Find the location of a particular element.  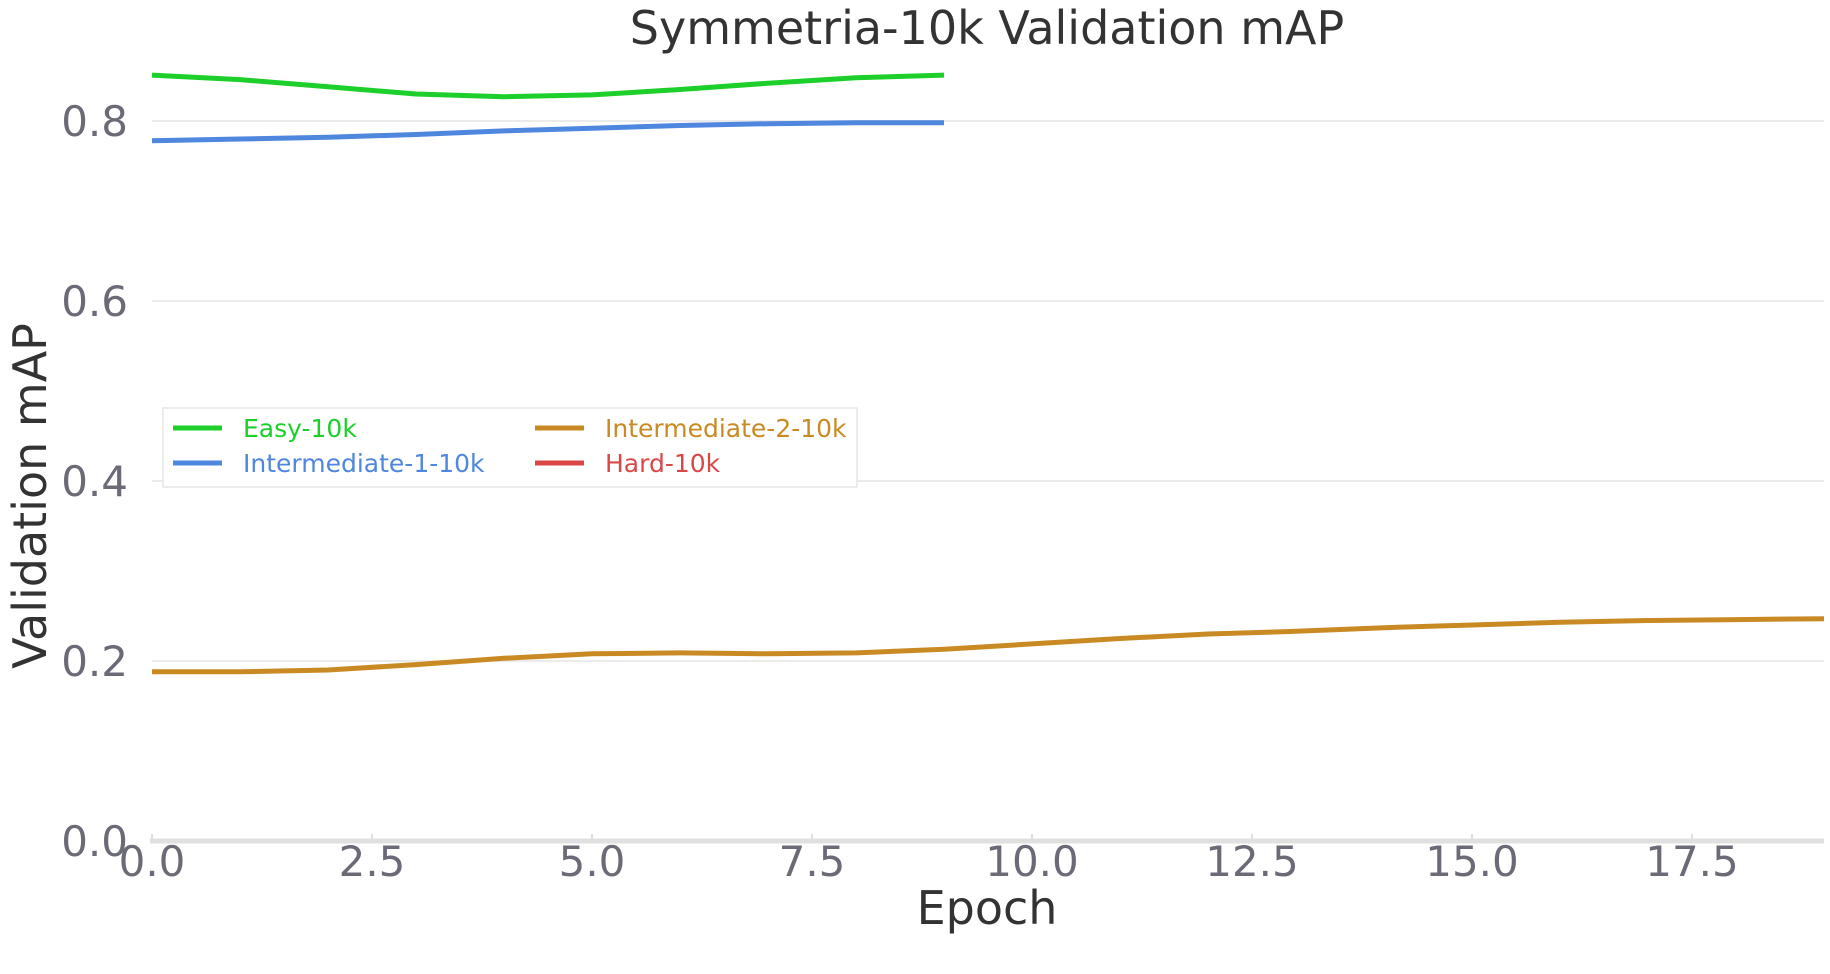

x-tick-label: 2.5 is located at coordinates (372, 861).